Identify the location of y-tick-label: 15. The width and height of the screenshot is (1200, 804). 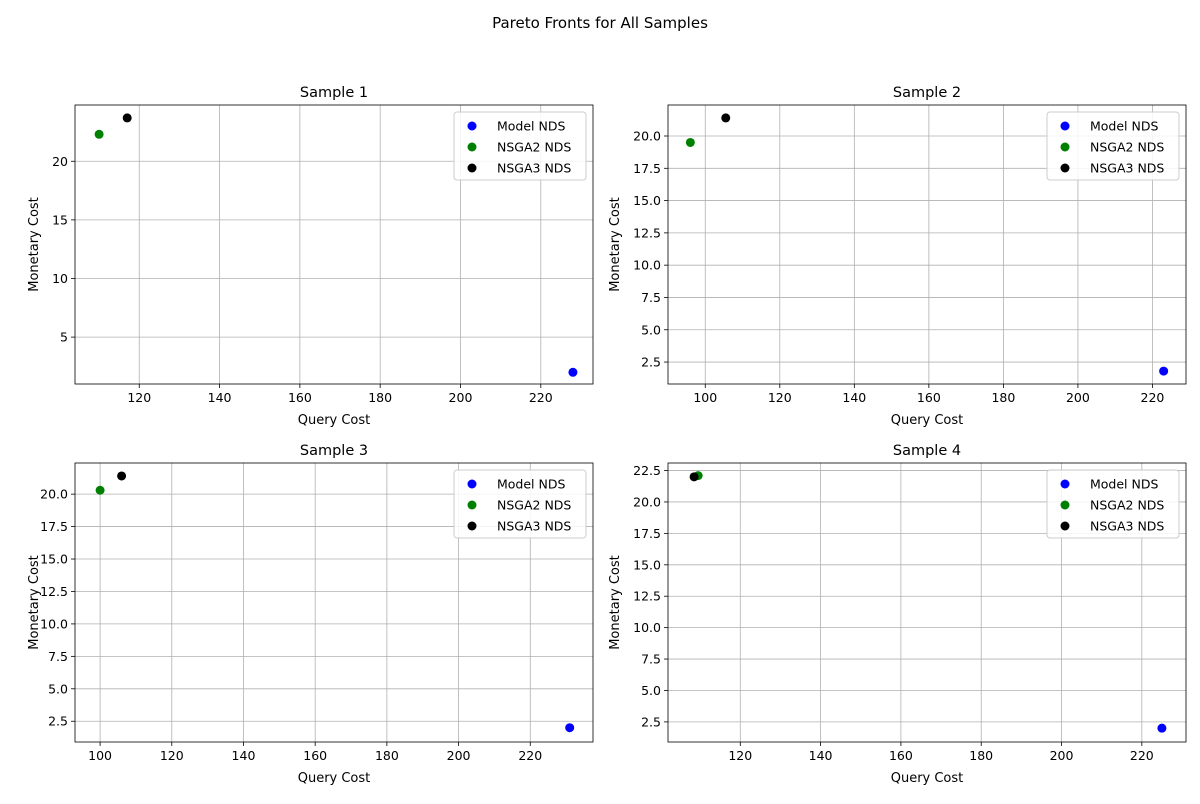
(60, 219).